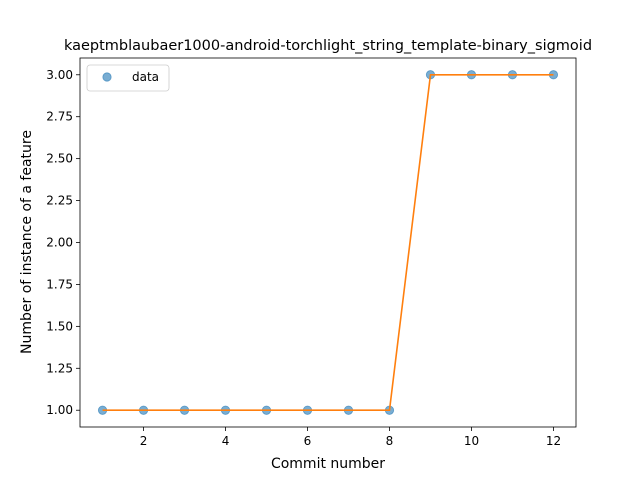 Image resolution: width=640 pixels, height=480 pixels. What do you see at coordinates (27, 242) in the screenshot?
I see `y-axis-label: Number of instance of a feature` at bounding box center [27, 242].